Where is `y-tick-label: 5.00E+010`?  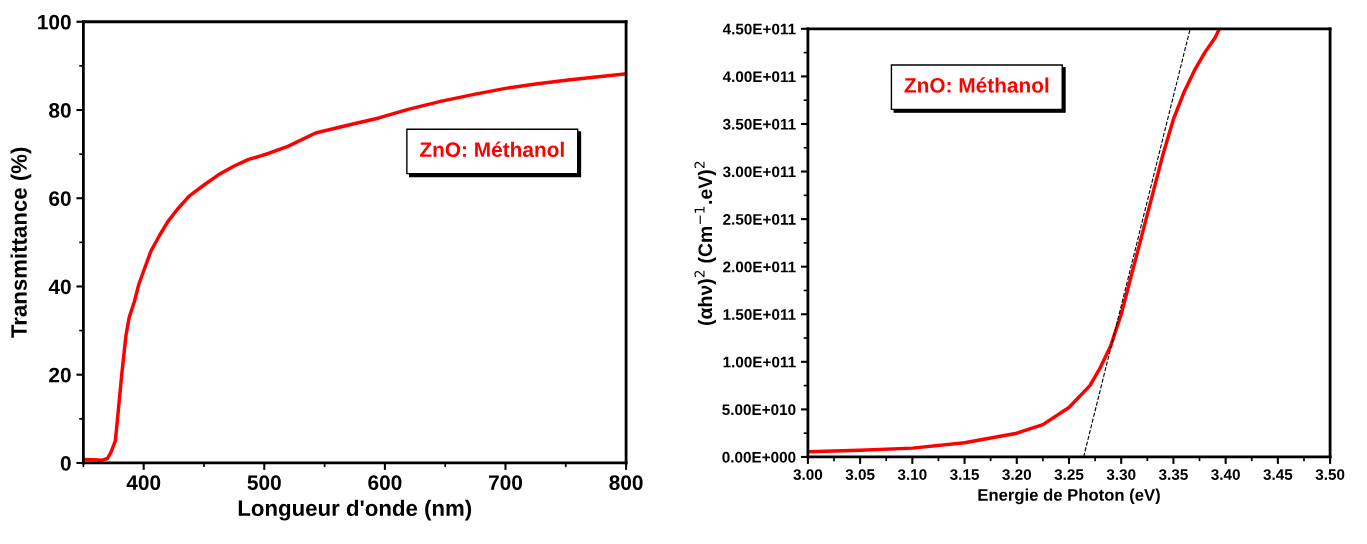
y-tick-label: 5.00E+010 is located at coordinates (759, 410).